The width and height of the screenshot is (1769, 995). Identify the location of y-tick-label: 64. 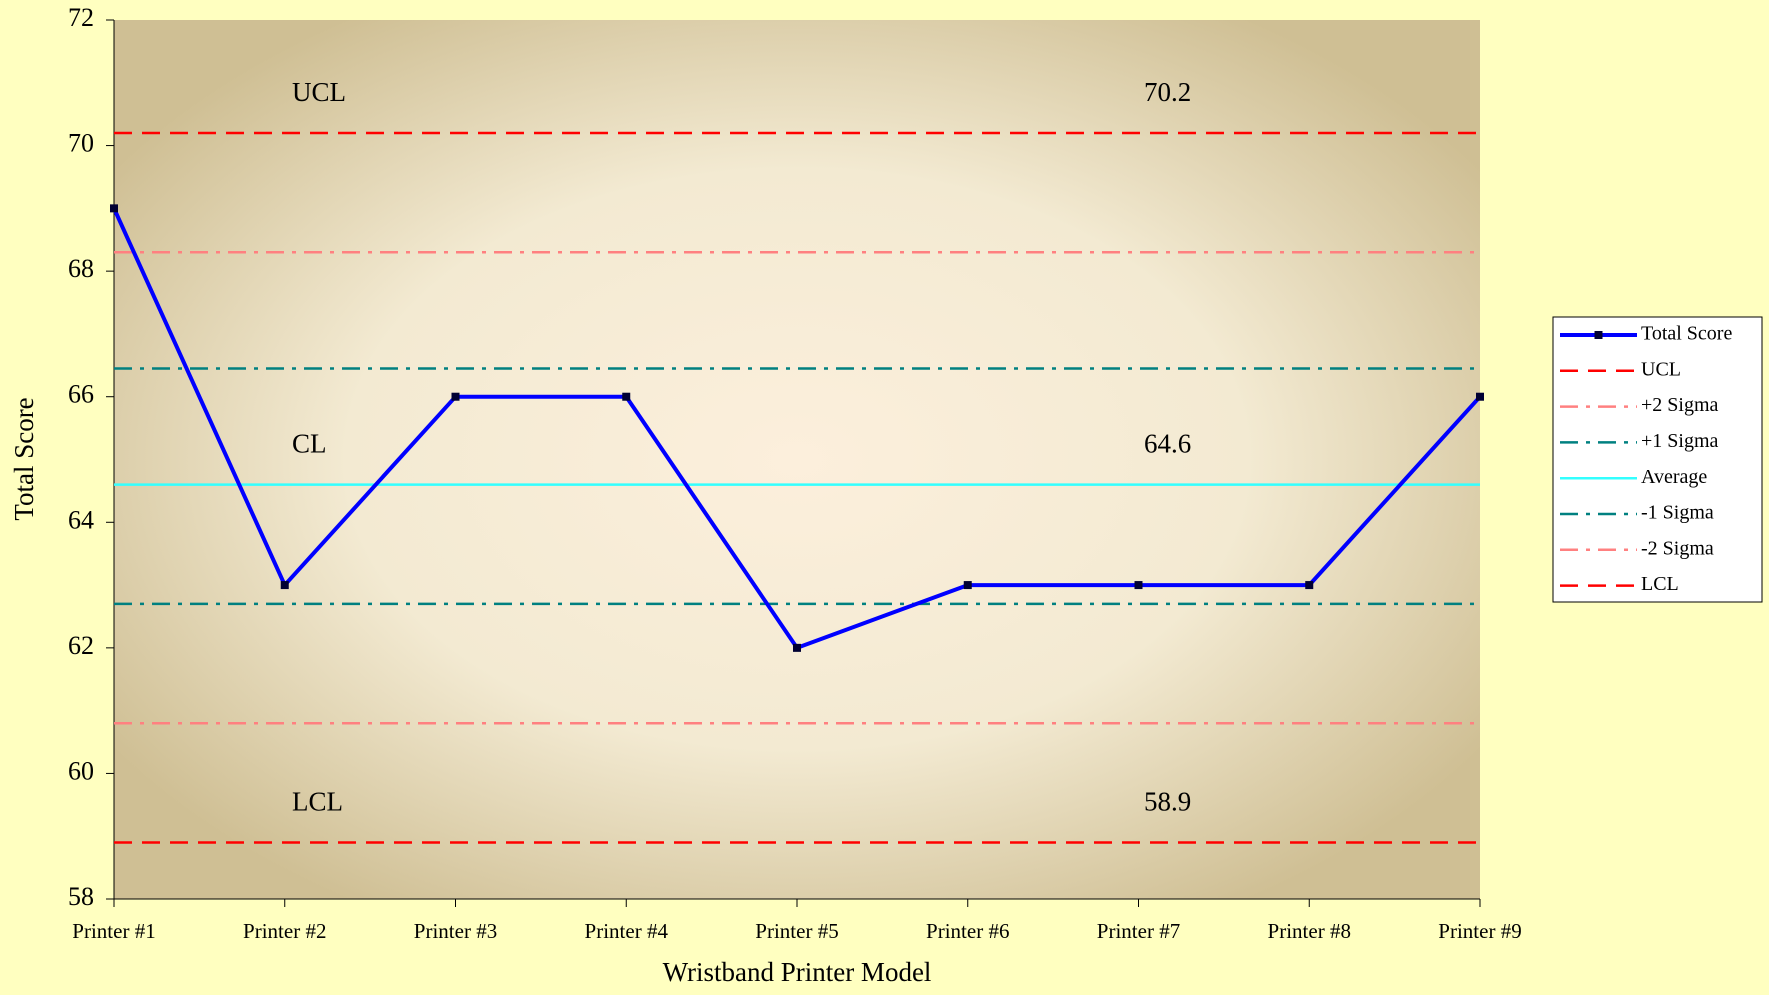
(81, 519).